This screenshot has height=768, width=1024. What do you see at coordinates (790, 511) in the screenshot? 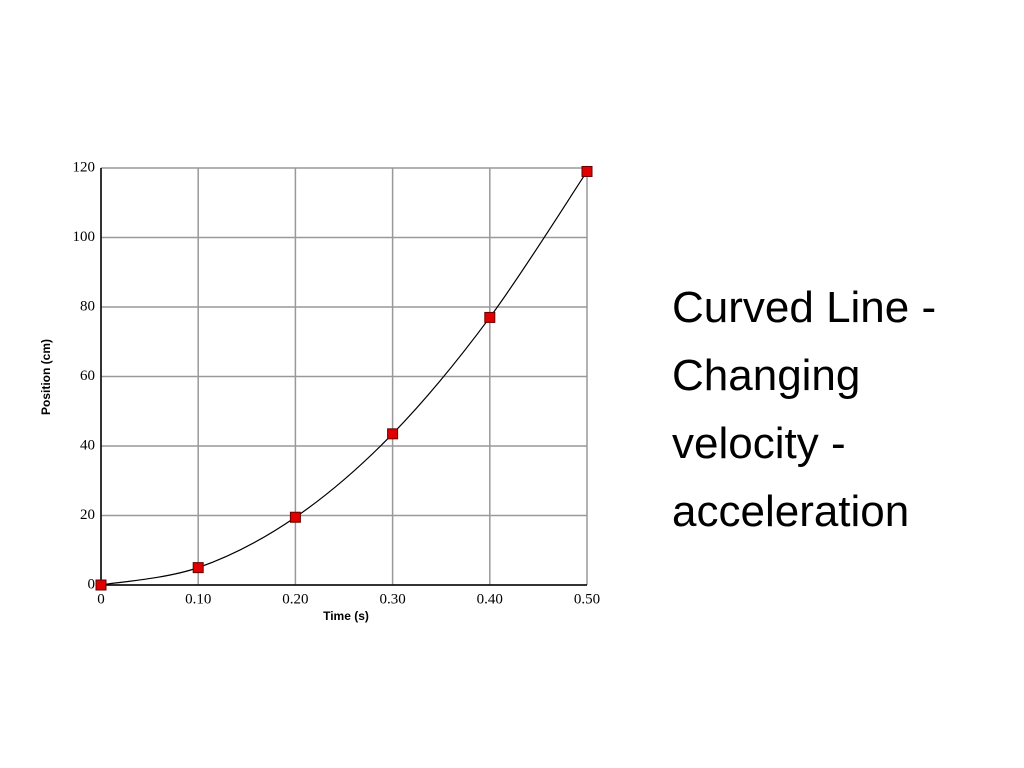
I see `caption-line: acceleration` at bounding box center [790, 511].